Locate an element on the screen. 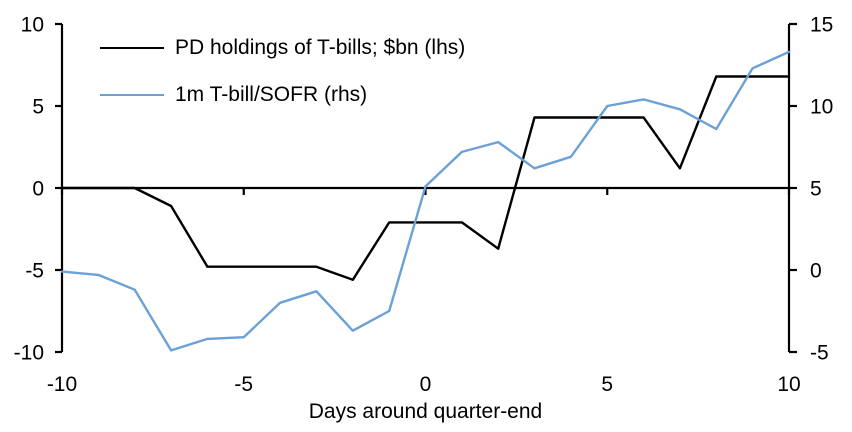 The image size is (852, 432). legend-line-swatch-black is located at coordinates (132, 48).